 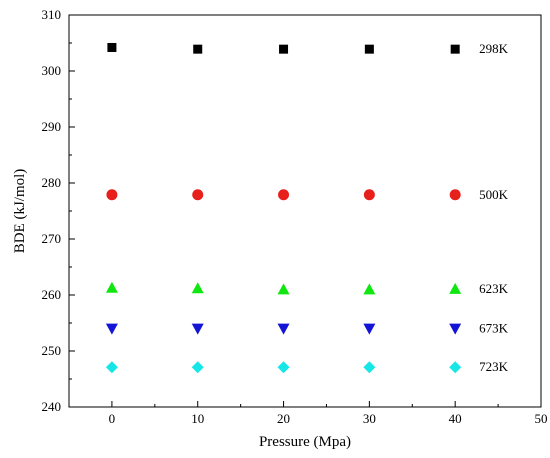 I want to click on x-tick-label: 40, so click(x=455, y=418).